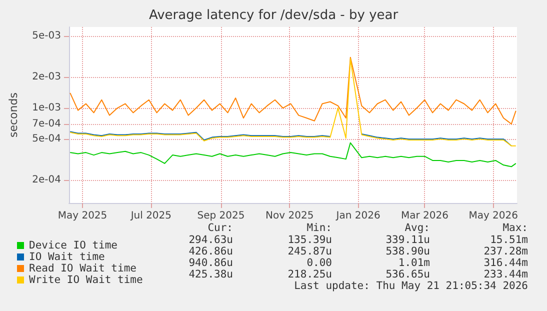 Image resolution: width=547 pixels, height=311 pixels. Describe the element at coordinates (82, 268) in the screenshot. I see `legend-label: Read IO Wait time` at that location.